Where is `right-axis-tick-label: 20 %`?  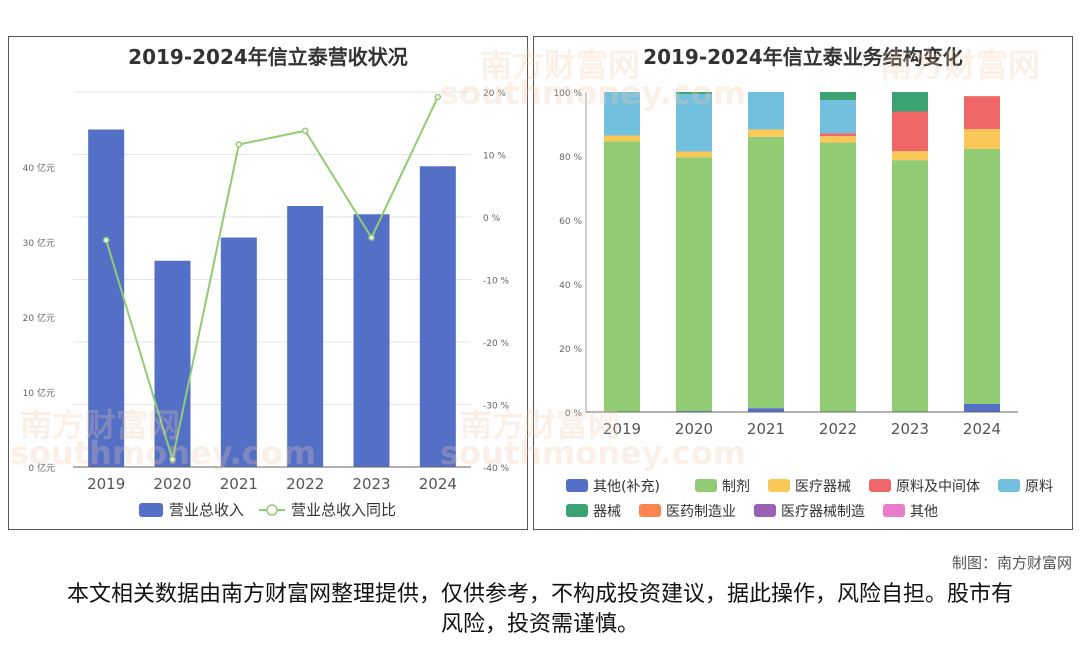
right-axis-tick-label: 20 % is located at coordinates (494, 94).